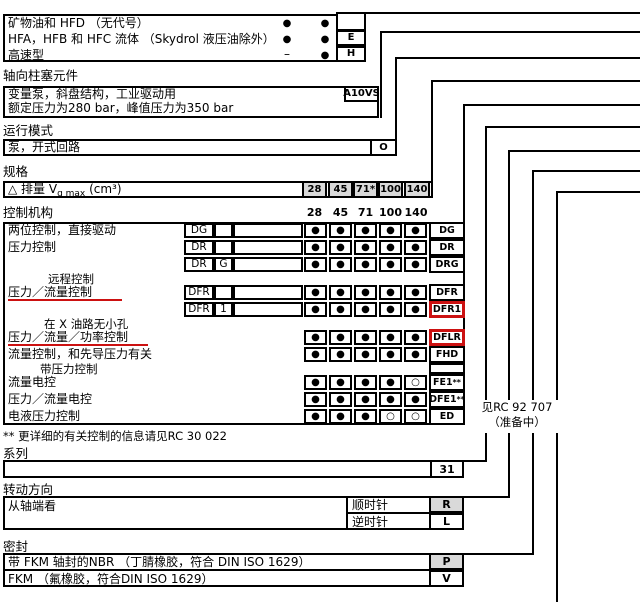 This screenshot has height=602, width=640. Describe the element at coordinates (314, 212) in the screenshot. I see `control-col-28: 28` at that location.